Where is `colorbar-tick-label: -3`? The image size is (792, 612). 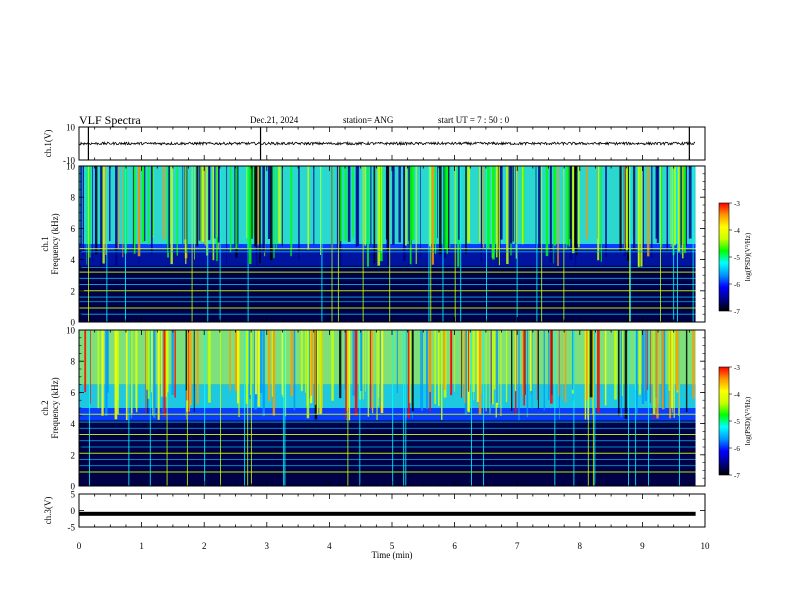 colorbar-tick-label: -3 is located at coordinates (737, 204).